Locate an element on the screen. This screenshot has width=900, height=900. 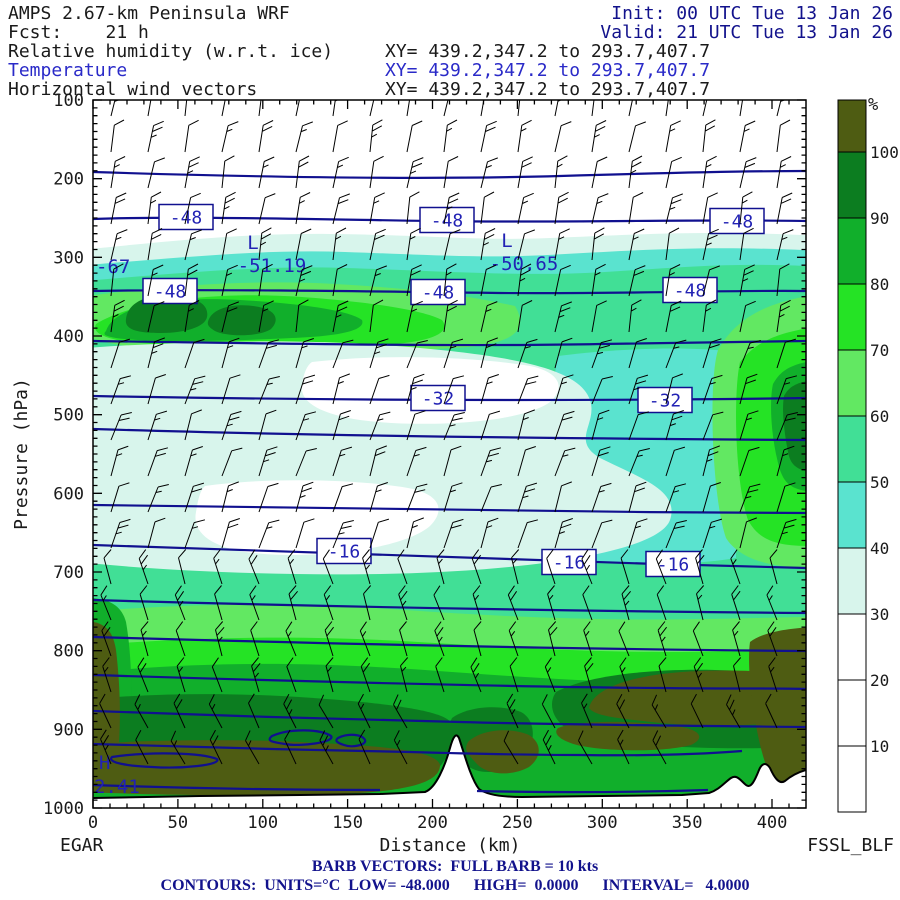
y-axis-title: Pressure (hPa) is located at coordinates (21, 454).